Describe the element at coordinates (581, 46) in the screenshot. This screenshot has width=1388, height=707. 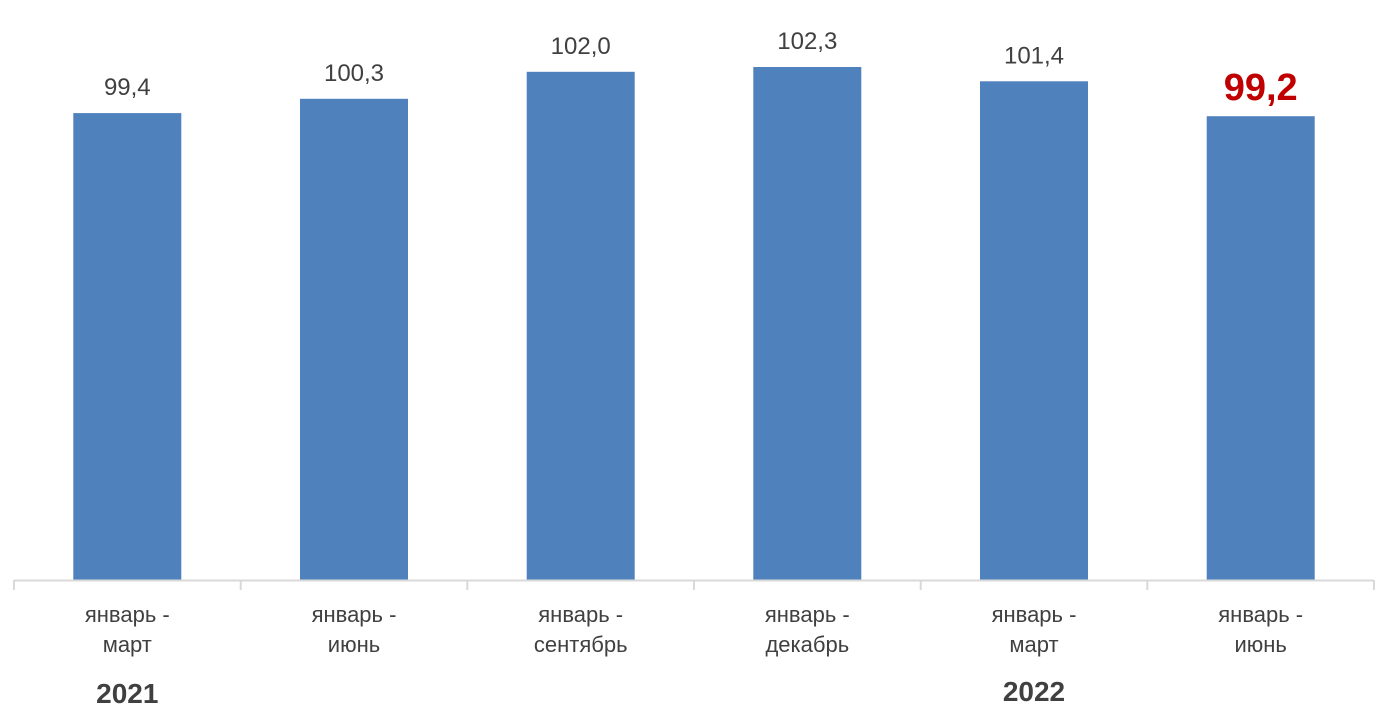
I see `value-label-2: 102,0` at that location.